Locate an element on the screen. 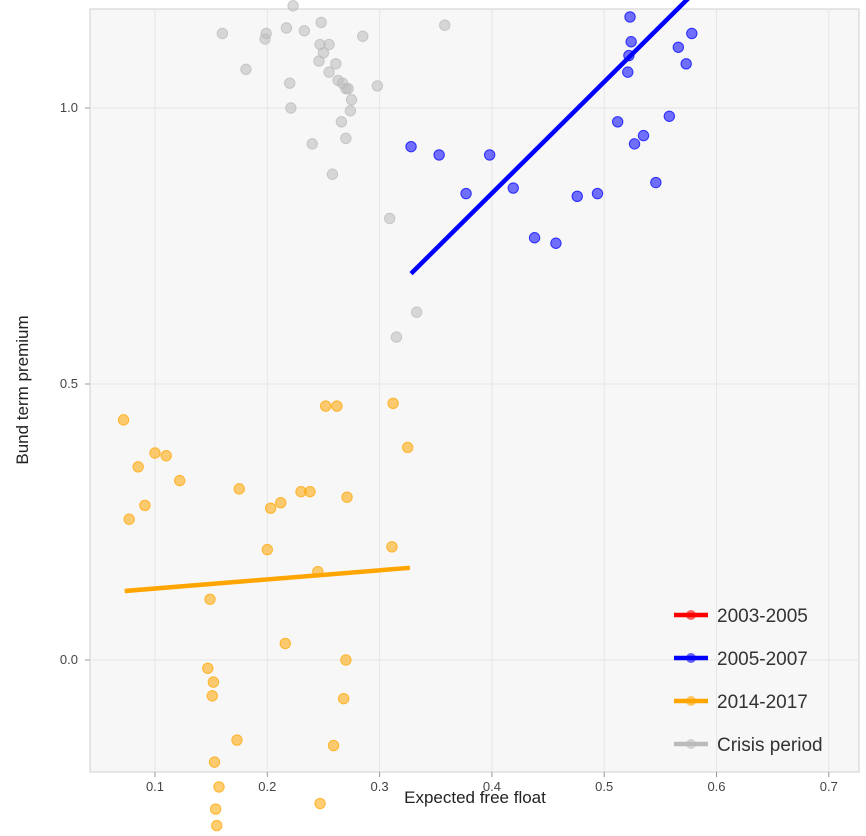 The width and height of the screenshot is (866, 836). y-axis-title: Bund term premium is located at coordinates (22, 389).